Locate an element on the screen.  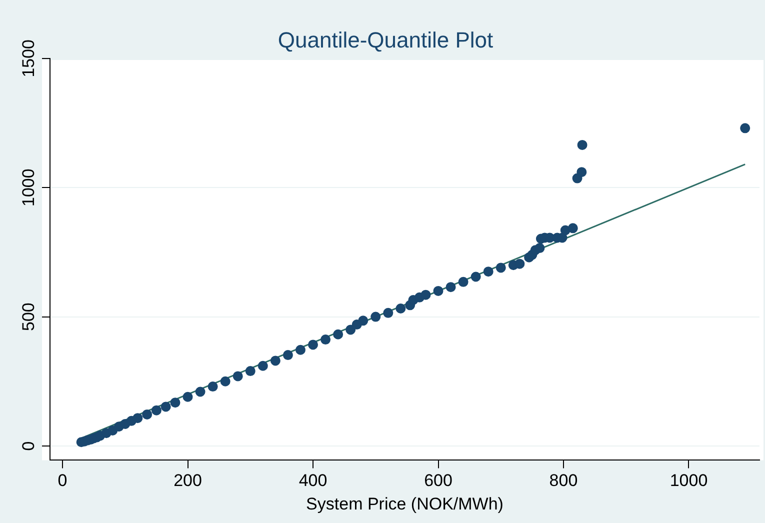
x-axis-title: System Price (NOK/MWh) is located at coordinates (405, 504).